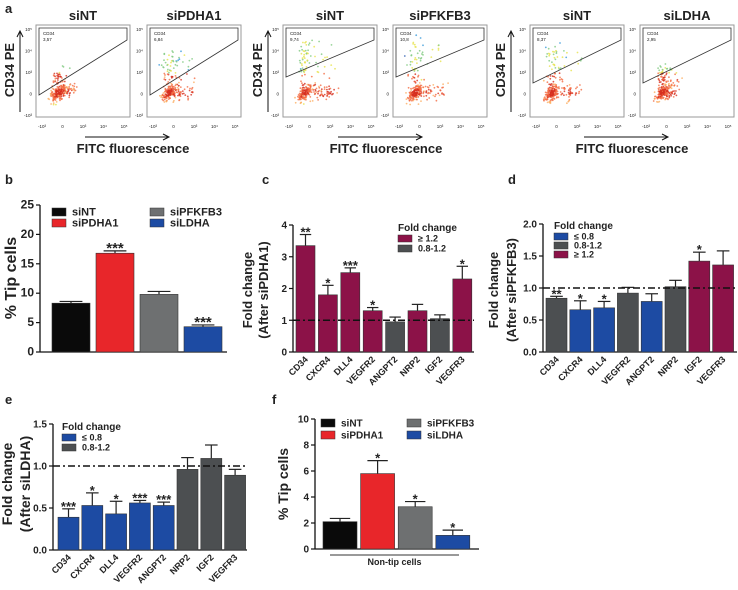 This screenshot has width=738, height=590. I want to click on legend-label: siPFKFB3, so click(451, 424).